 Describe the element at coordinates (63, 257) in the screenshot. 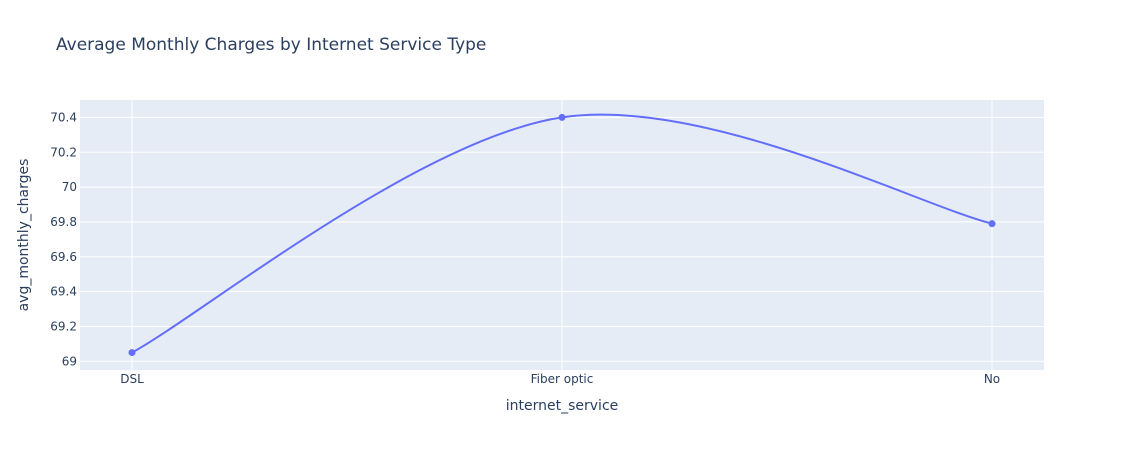

I see `y-tick-label: 69.6` at that location.